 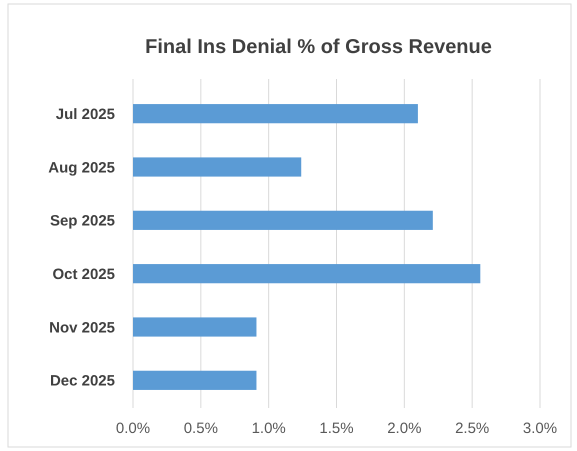 I want to click on y-tick-label: Aug 2025, so click(x=81, y=167).